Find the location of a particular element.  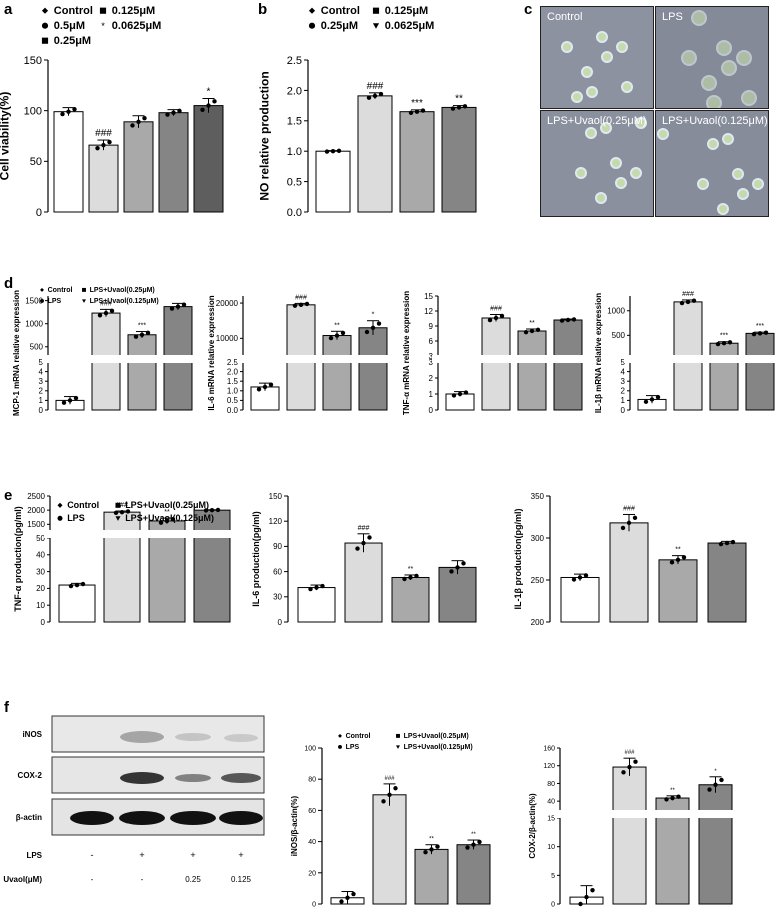

y-tick-label-d4: 2 is located at coordinates (623, 391).